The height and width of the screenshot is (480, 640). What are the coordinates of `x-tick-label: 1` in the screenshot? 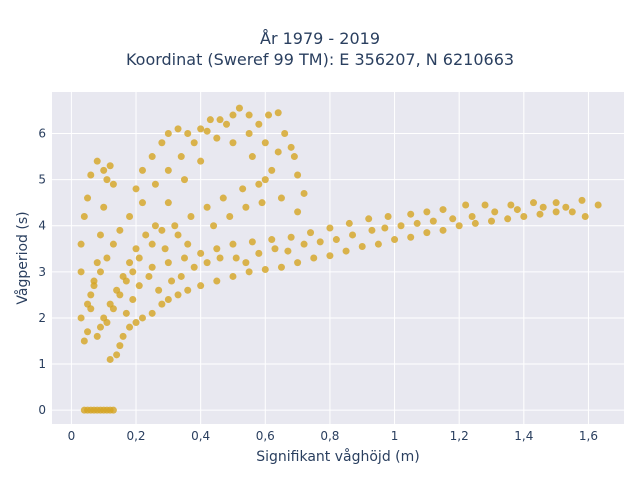 It's located at (395, 436).